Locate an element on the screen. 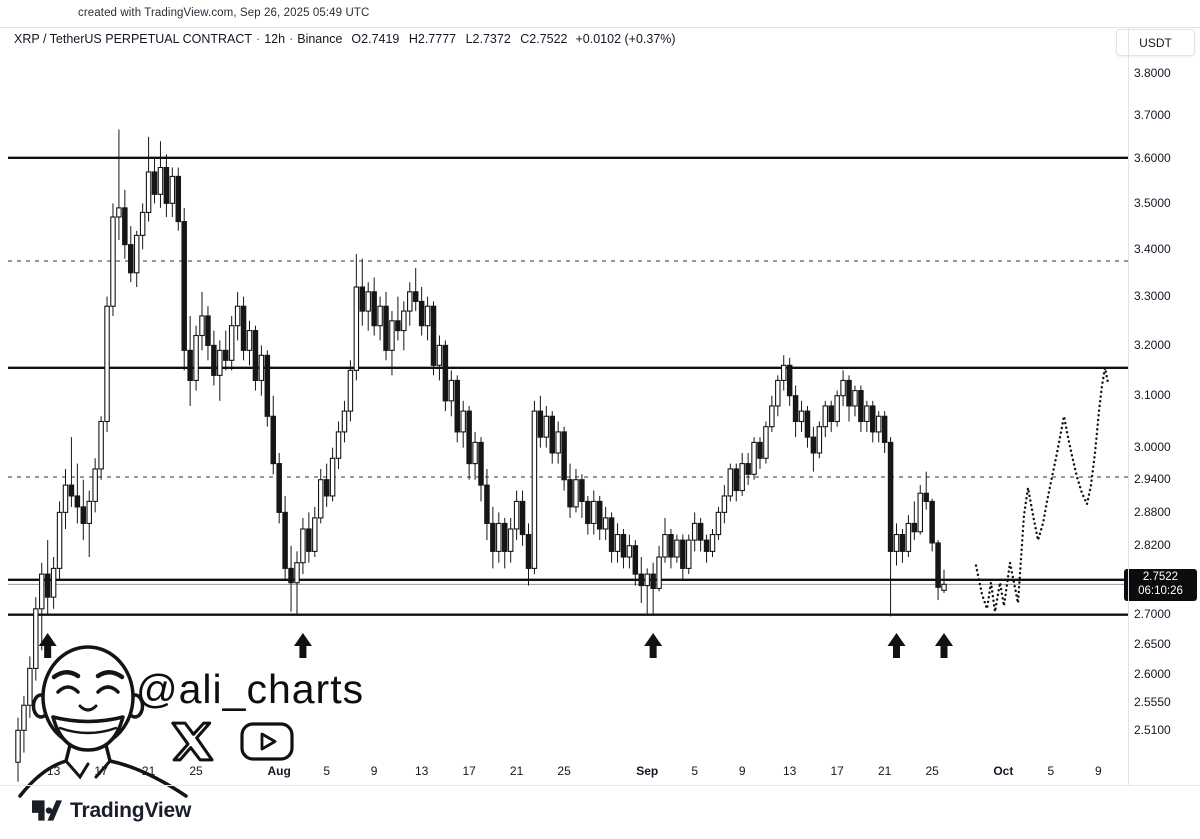 Image resolution: width=1200 pixels, height=839 pixels. price-tick-label: 3.2000 is located at coordinates (1152, 344).